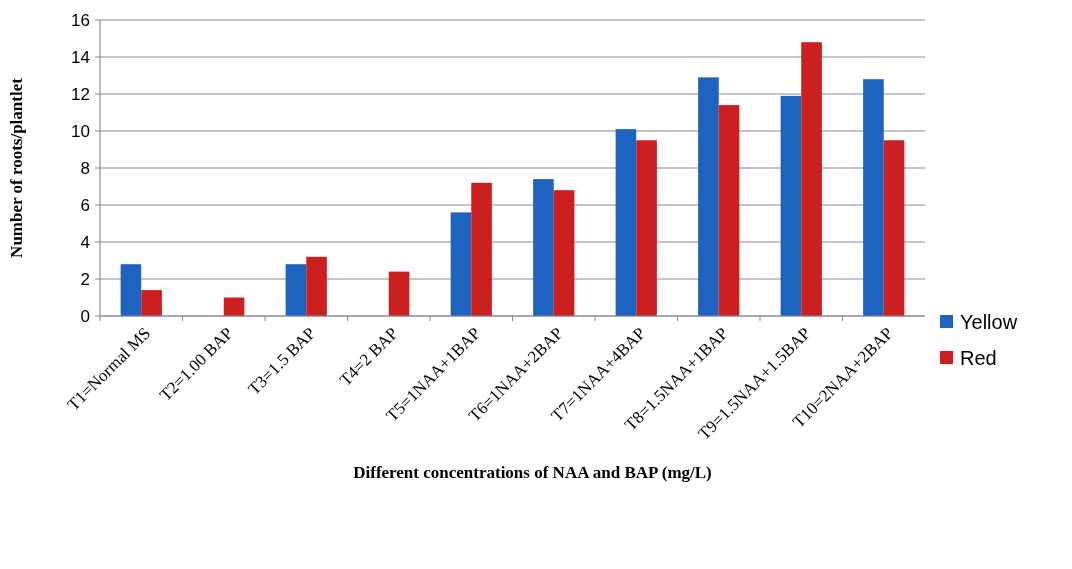  I want to click on y-tick-label: 6, so click(85, 205).